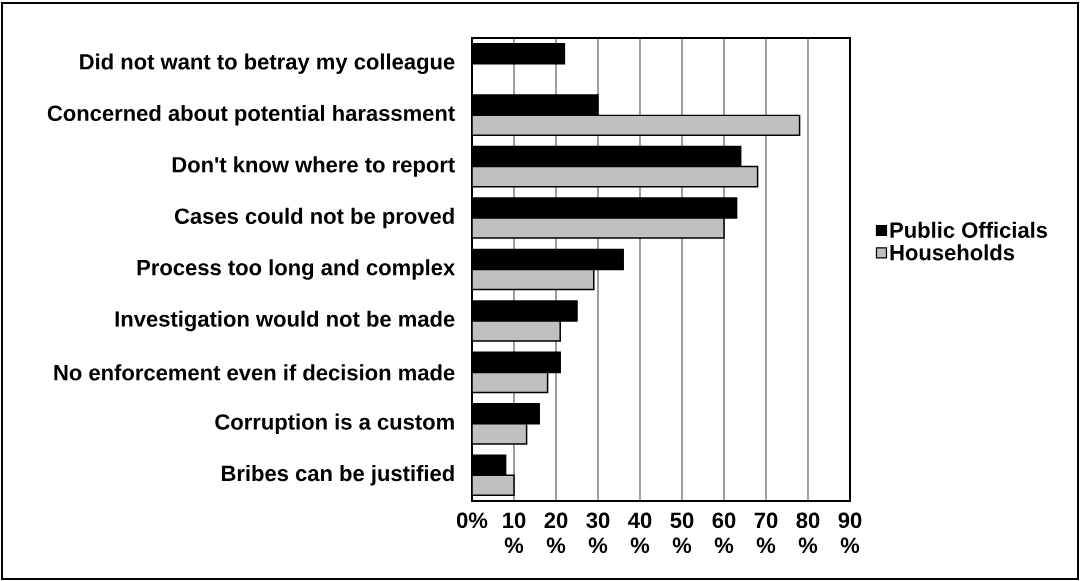 The image size is (1080, 581). I want to click on y-tick-label: Bribes can be justified, so click(337, 475).